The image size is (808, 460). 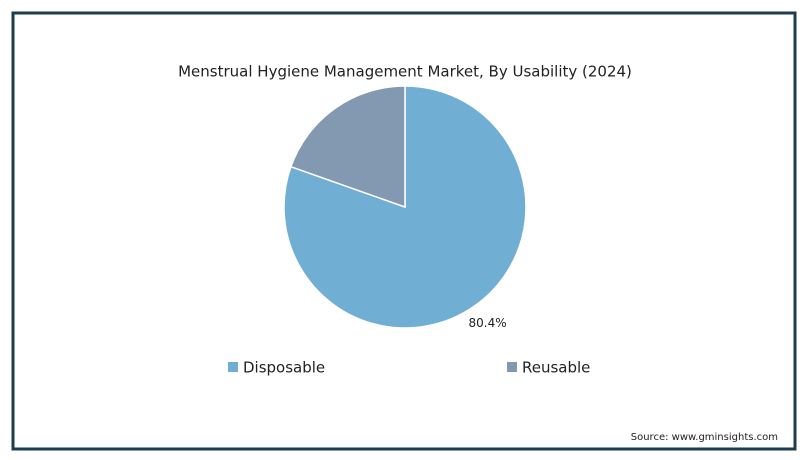 I want to click on data-label: 80.4%, so click(x=488, y=323).